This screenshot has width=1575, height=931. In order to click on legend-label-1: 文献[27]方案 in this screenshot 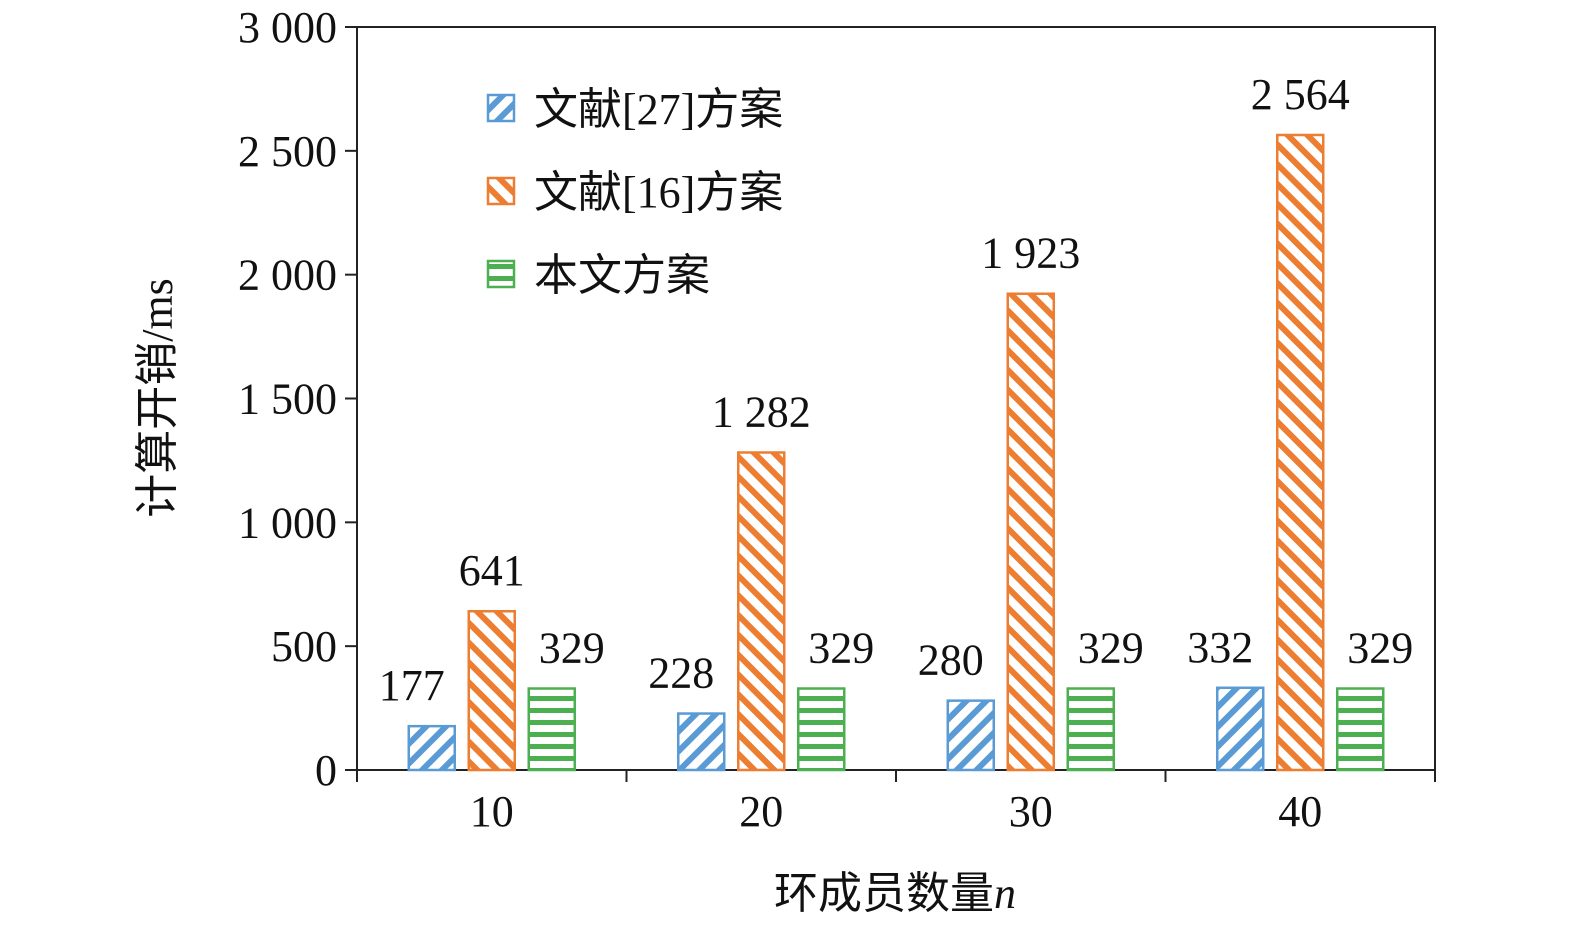, I will do `click(658, 109)`.